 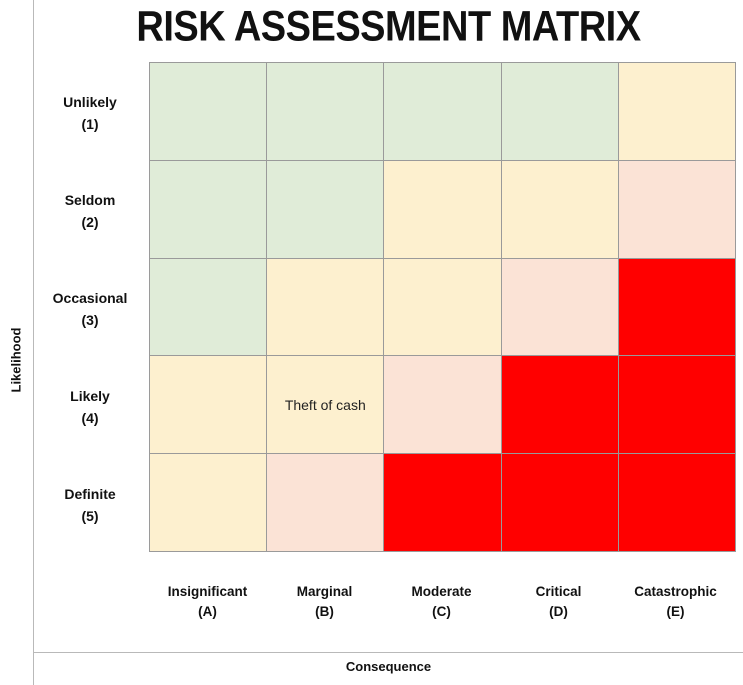 What do you see at coordinates (90, 298) in the screenshot?
I see `row-label-name: Occasional` at bounding box center [90, 298].